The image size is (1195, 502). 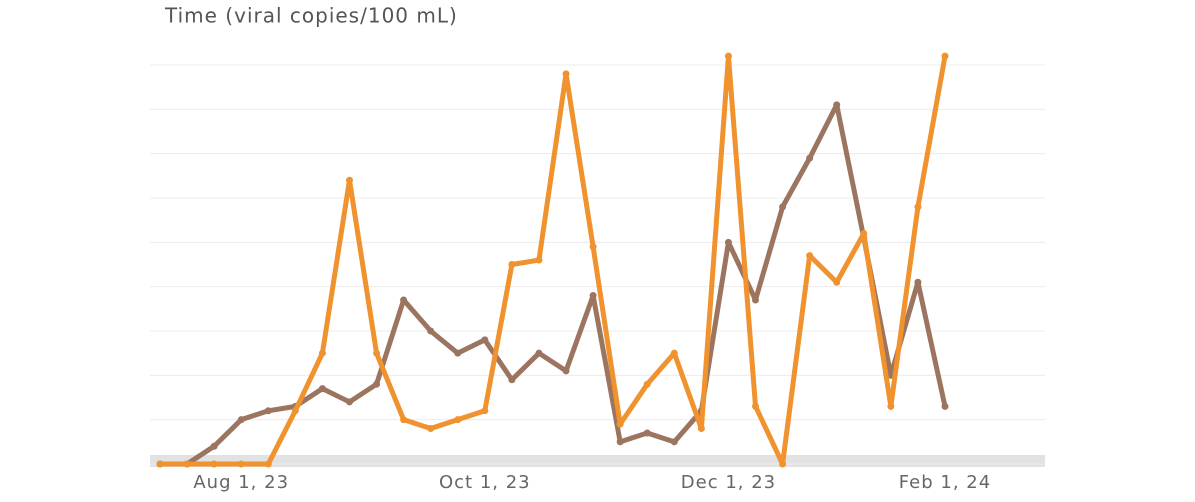 What do you see at coordinates (311, 16) in the screenshot?
I see `chart-title: Time (viral copies/100 mL)` at bounding box center [311, 16].